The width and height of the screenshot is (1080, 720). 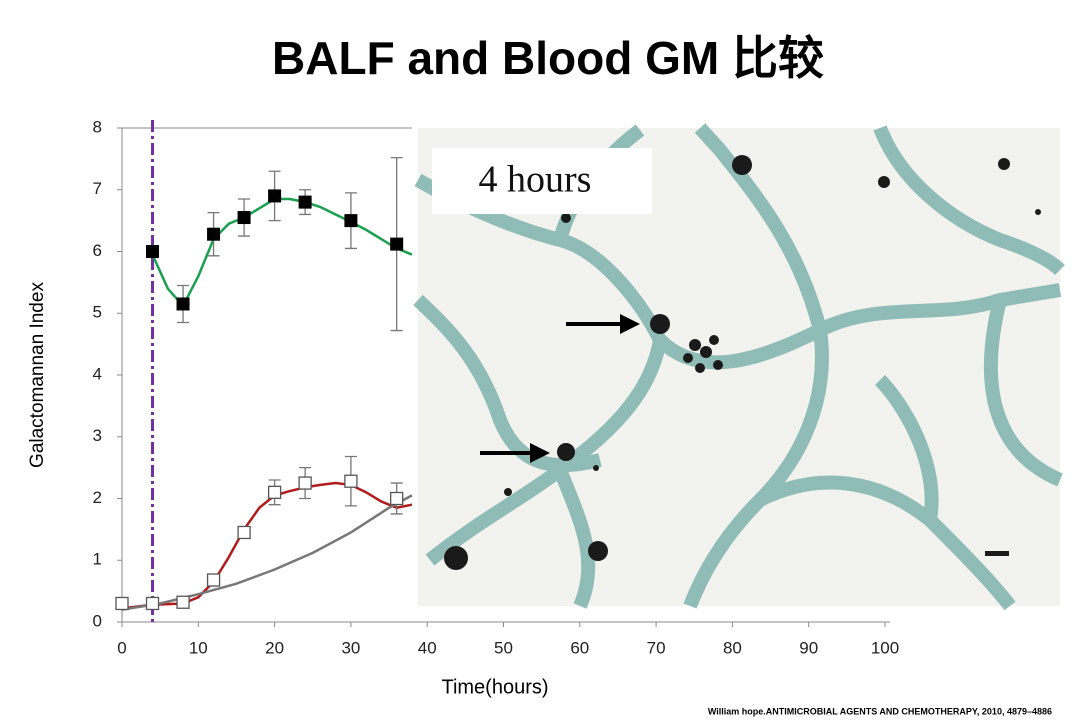 I want to click on y-tick-label: 6, so click(x=97, y=250).